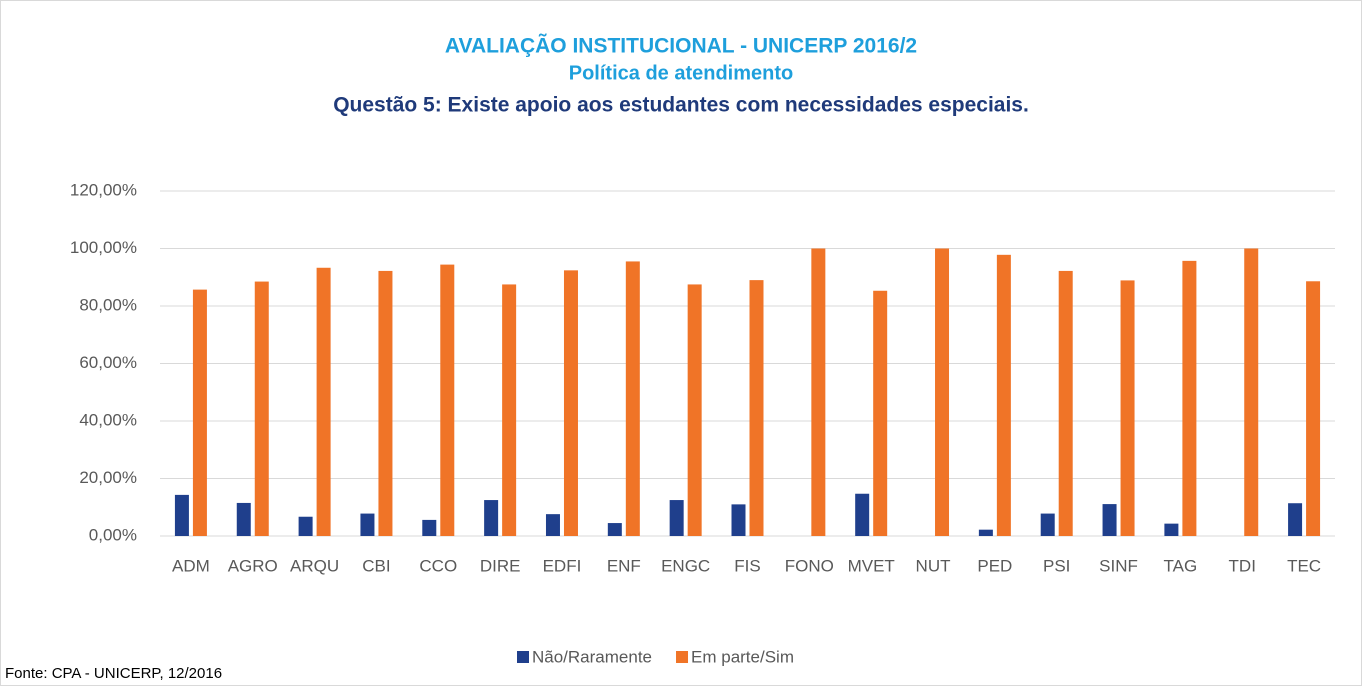 This screenshot has height=686, width=1362. Describe the element at coordinates (994, 565) in the screenshot. I see `x-tick-label: PED` at that location.